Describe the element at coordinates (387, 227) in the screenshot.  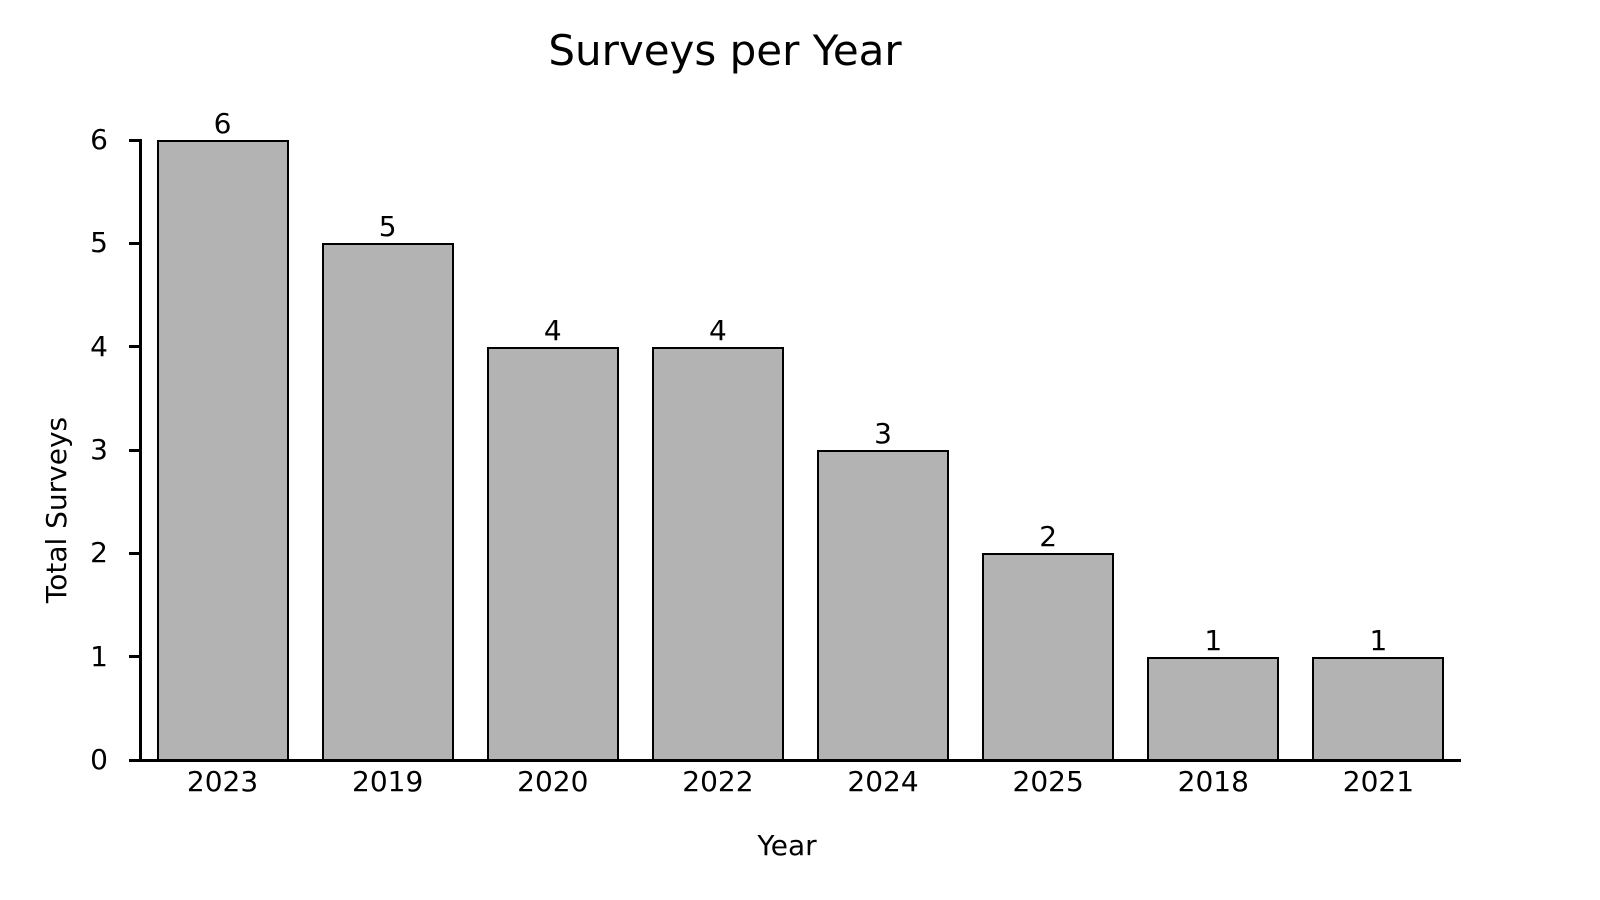
I see `bar-value-label: 5` at that location.